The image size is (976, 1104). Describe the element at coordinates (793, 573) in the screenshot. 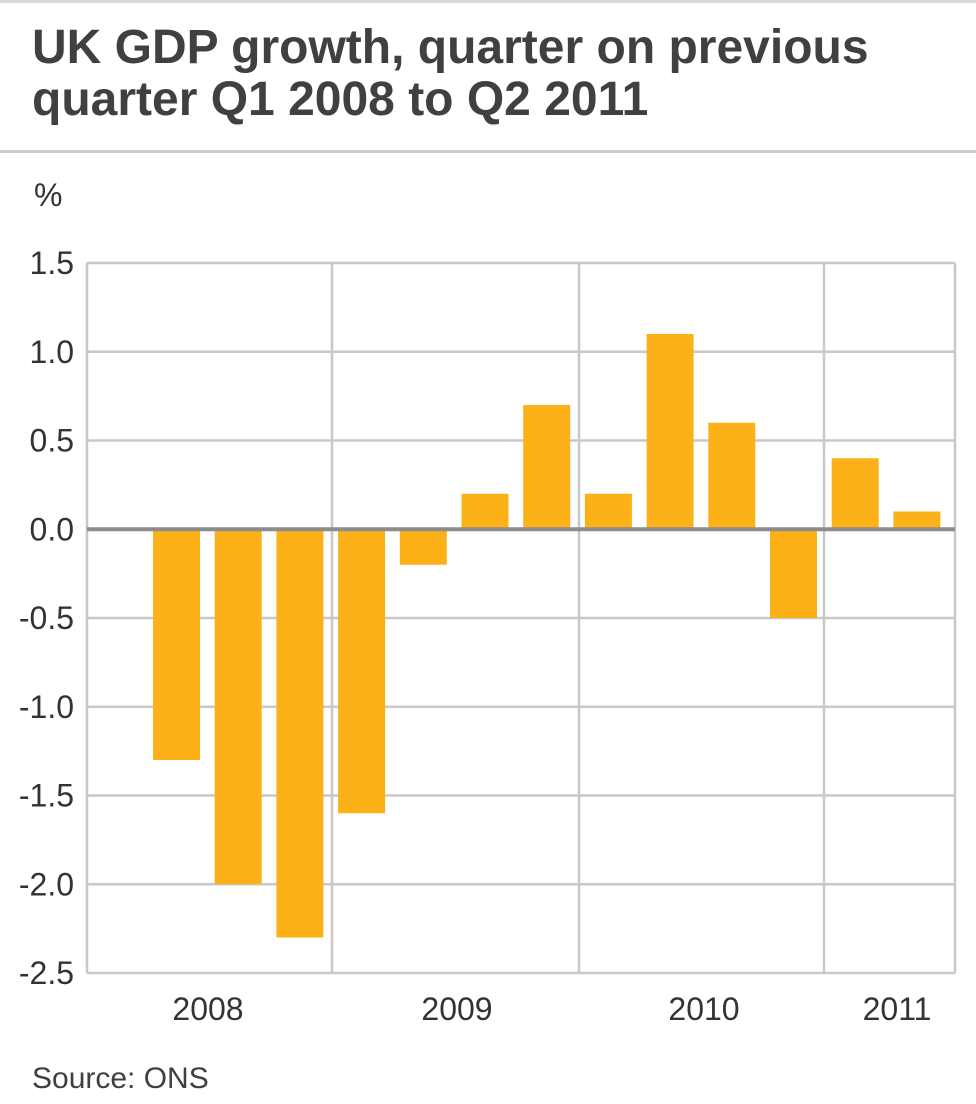

I see `bar-q3-2010` at that location.